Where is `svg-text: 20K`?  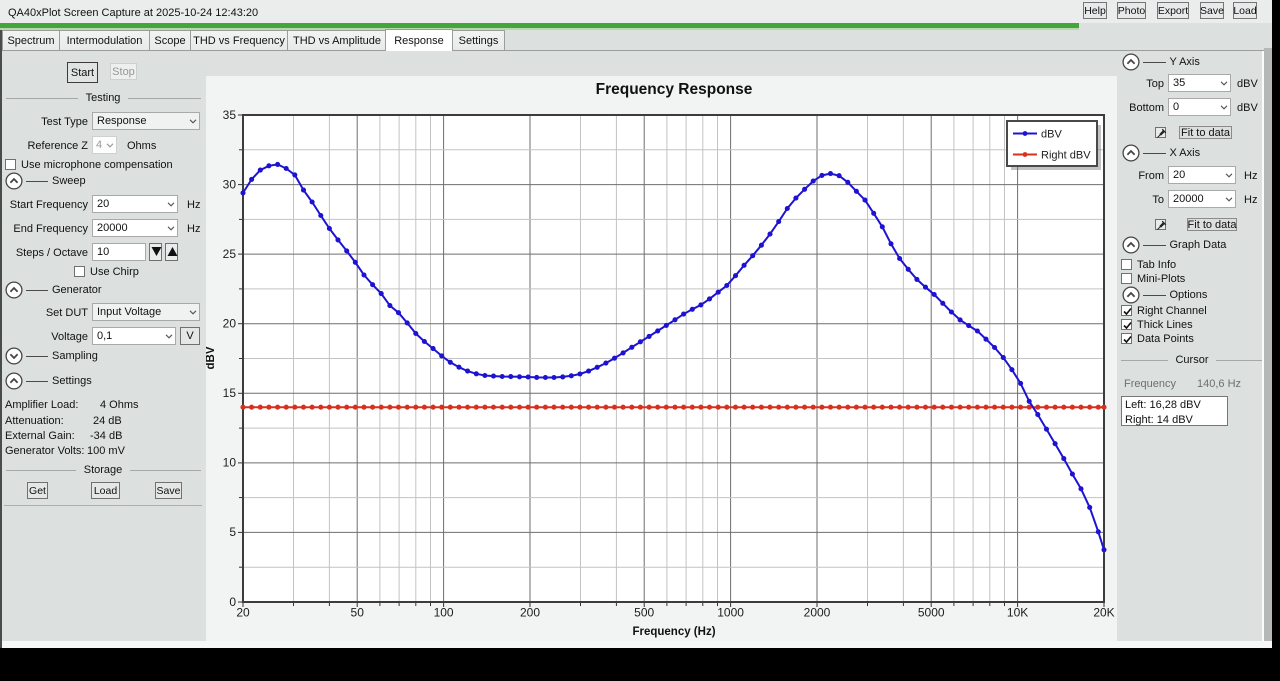
svg-text: 20K is located at coordinates (1103, 613).